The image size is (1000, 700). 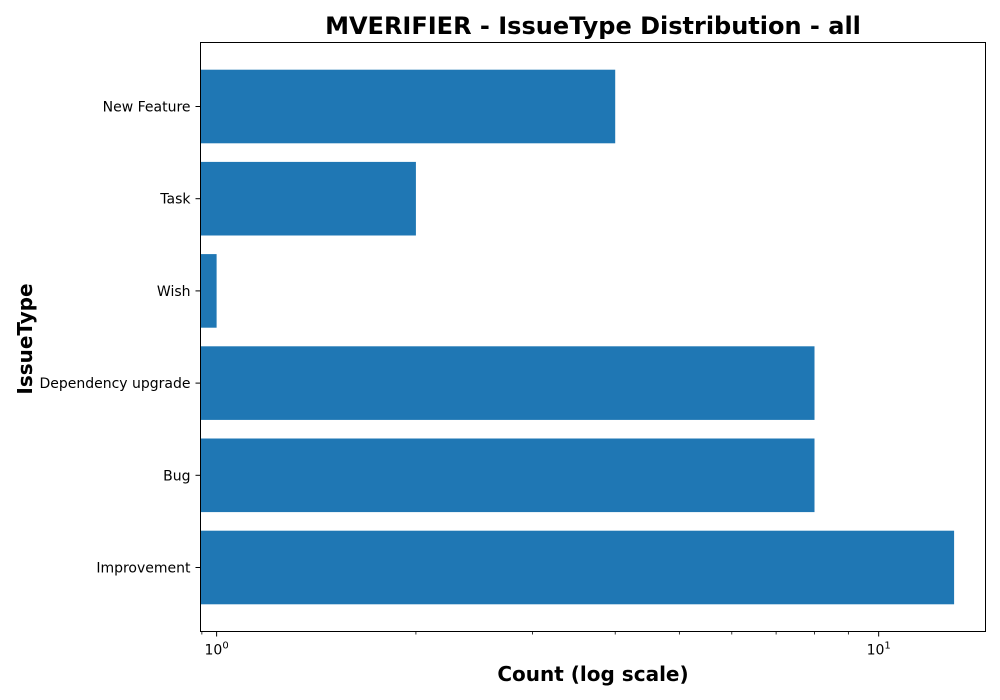 What do you see at coordinates (175, 200) in the screenshot?
I see `y-tick-label: Task` at bounding box center [175, 200].